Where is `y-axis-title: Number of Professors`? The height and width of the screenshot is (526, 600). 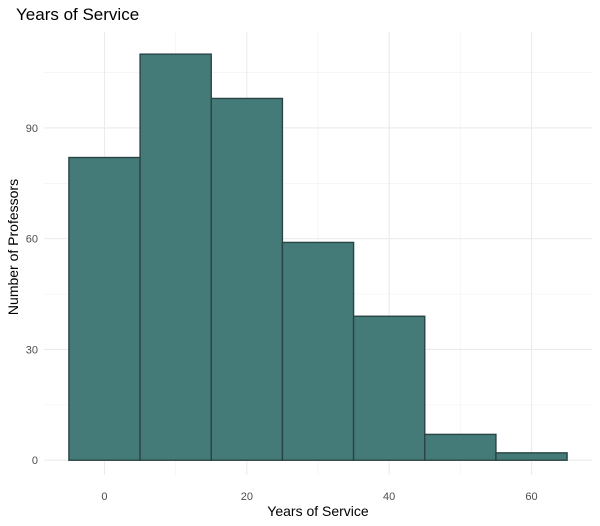
y-axis-title: Number of Professors is located at coordinates (13, 247).